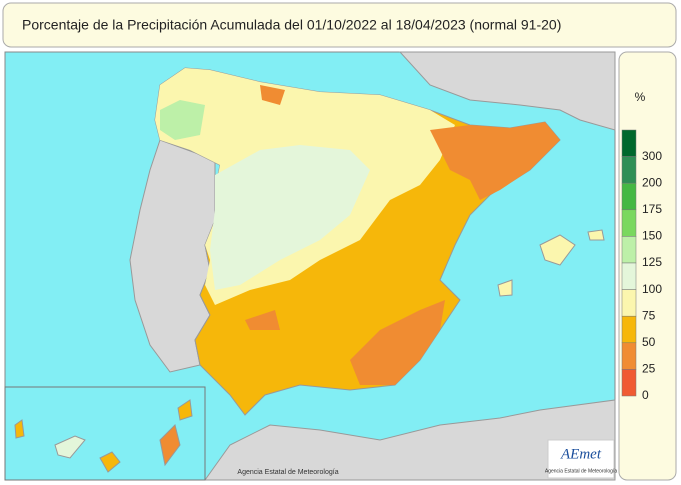 The width and height of the screenshot is (681, 485). I want to click on zone-25-50-n, so click(272, 95).